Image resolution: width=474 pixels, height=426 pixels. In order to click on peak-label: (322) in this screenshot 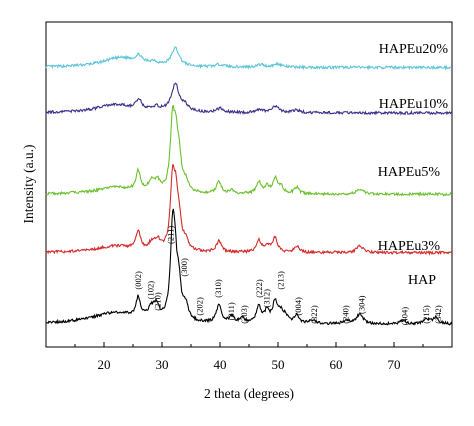, I will do `click(314, 314)`.